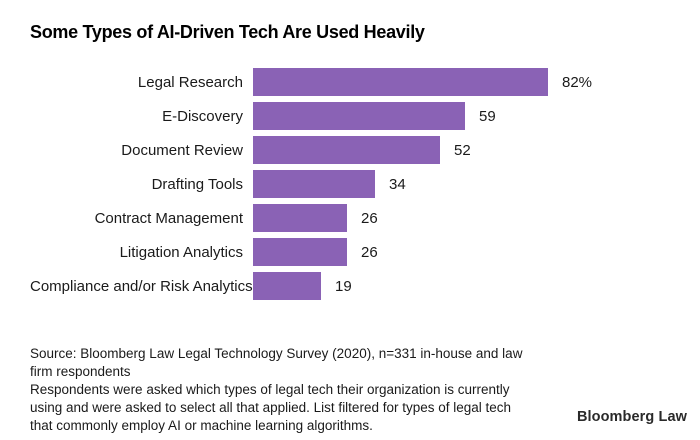  What do you see at coordinates (182, 150) in the screenshot?
I see `category-label: Document Review` at bounding box center [182, 150].